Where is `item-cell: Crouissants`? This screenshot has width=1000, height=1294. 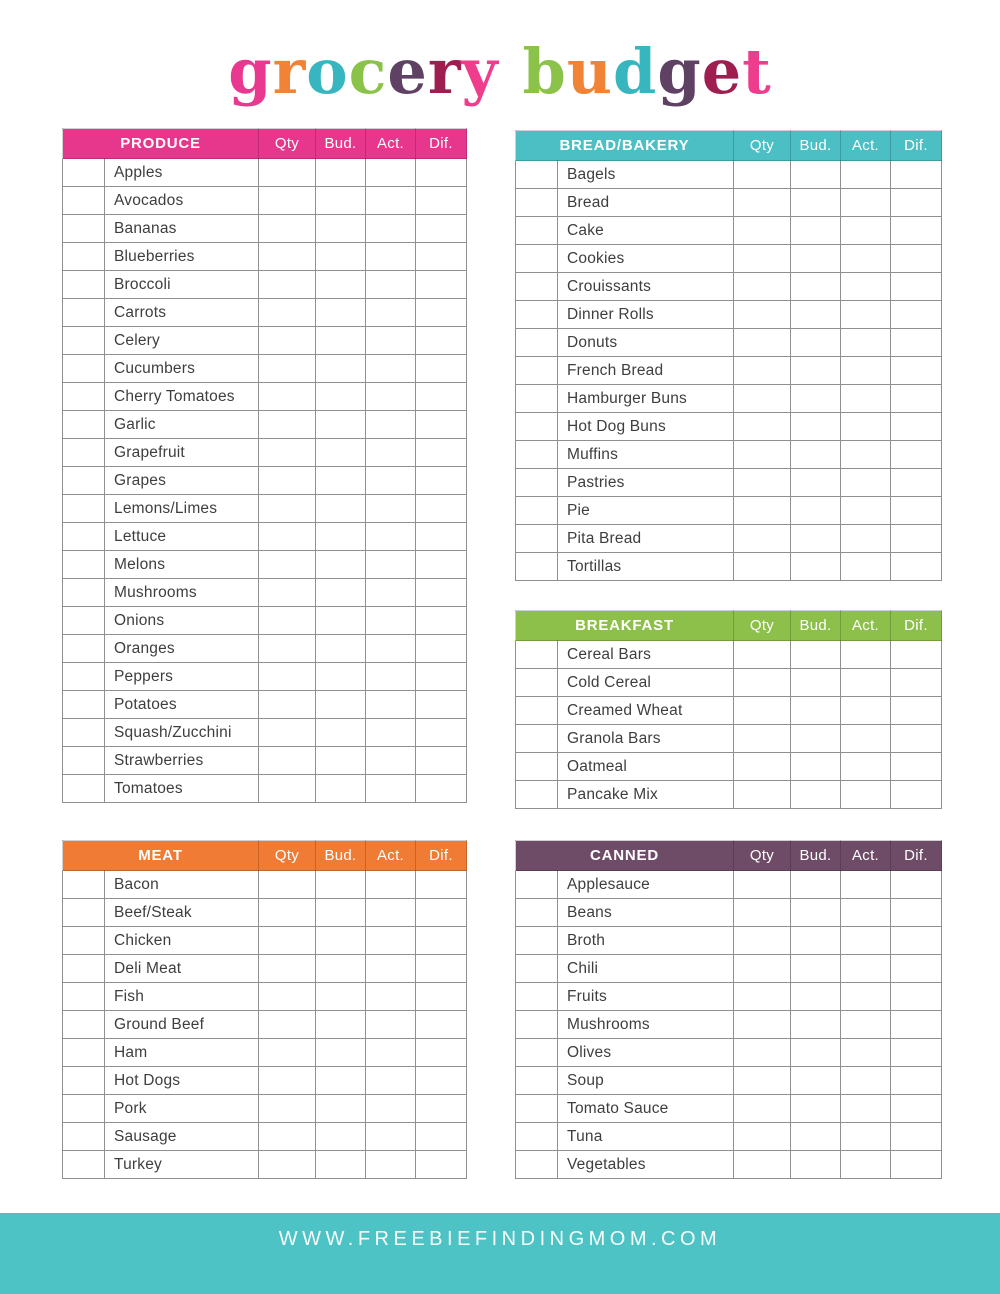 item-cell: Crouissants is located at coordinates (645, 286).